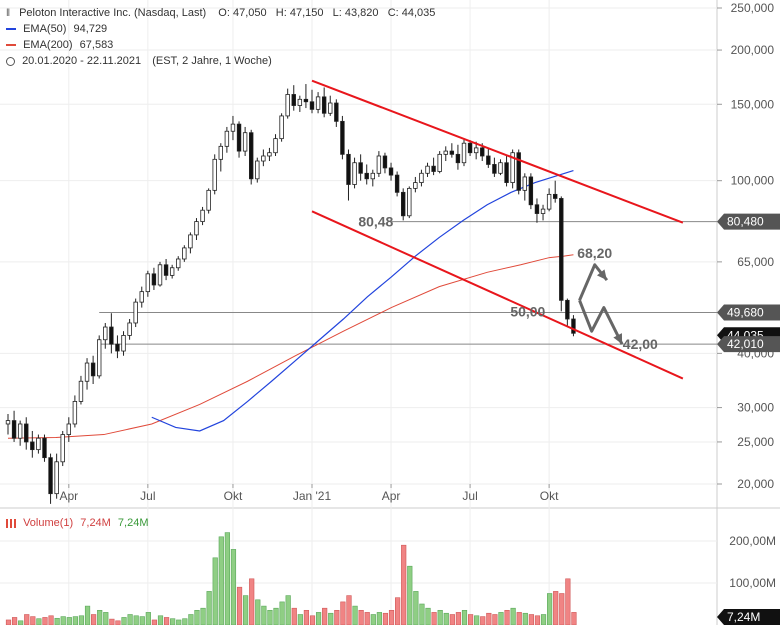 The image size is (780, 630). I want to click on x-tick-label: Okt, so click(233, 496).